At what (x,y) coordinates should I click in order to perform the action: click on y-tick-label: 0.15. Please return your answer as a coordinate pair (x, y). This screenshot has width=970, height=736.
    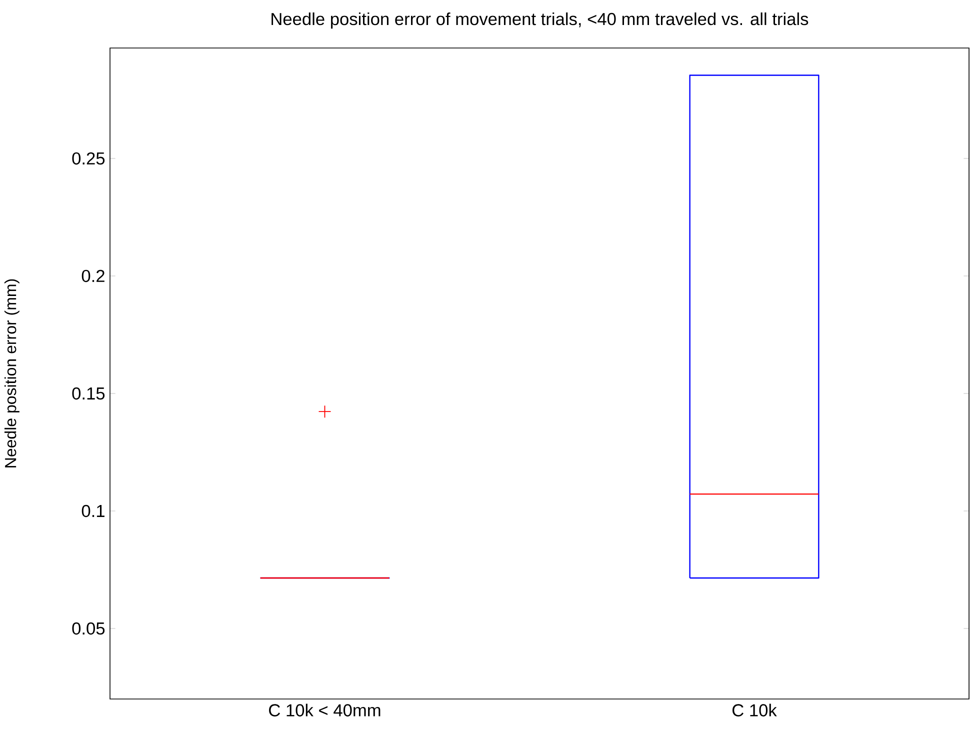
    Looking at the image, I should click on (88, 393).